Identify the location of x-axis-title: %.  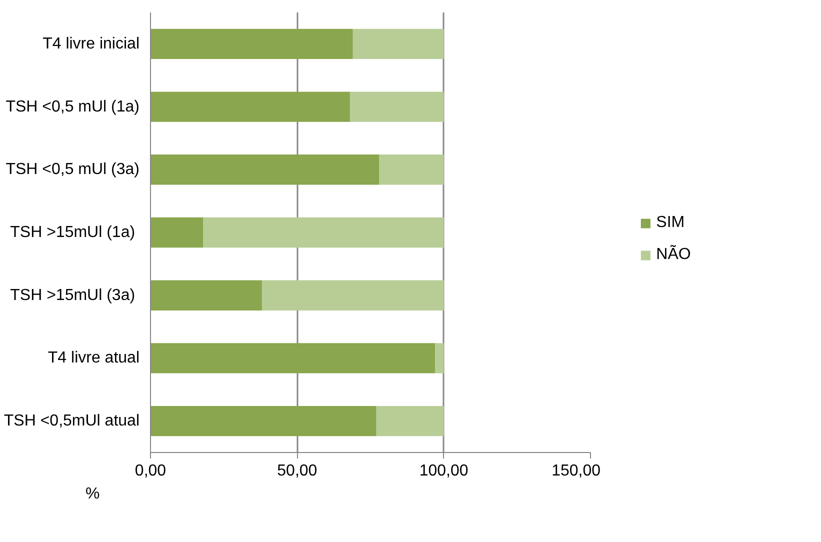
(93, 494).